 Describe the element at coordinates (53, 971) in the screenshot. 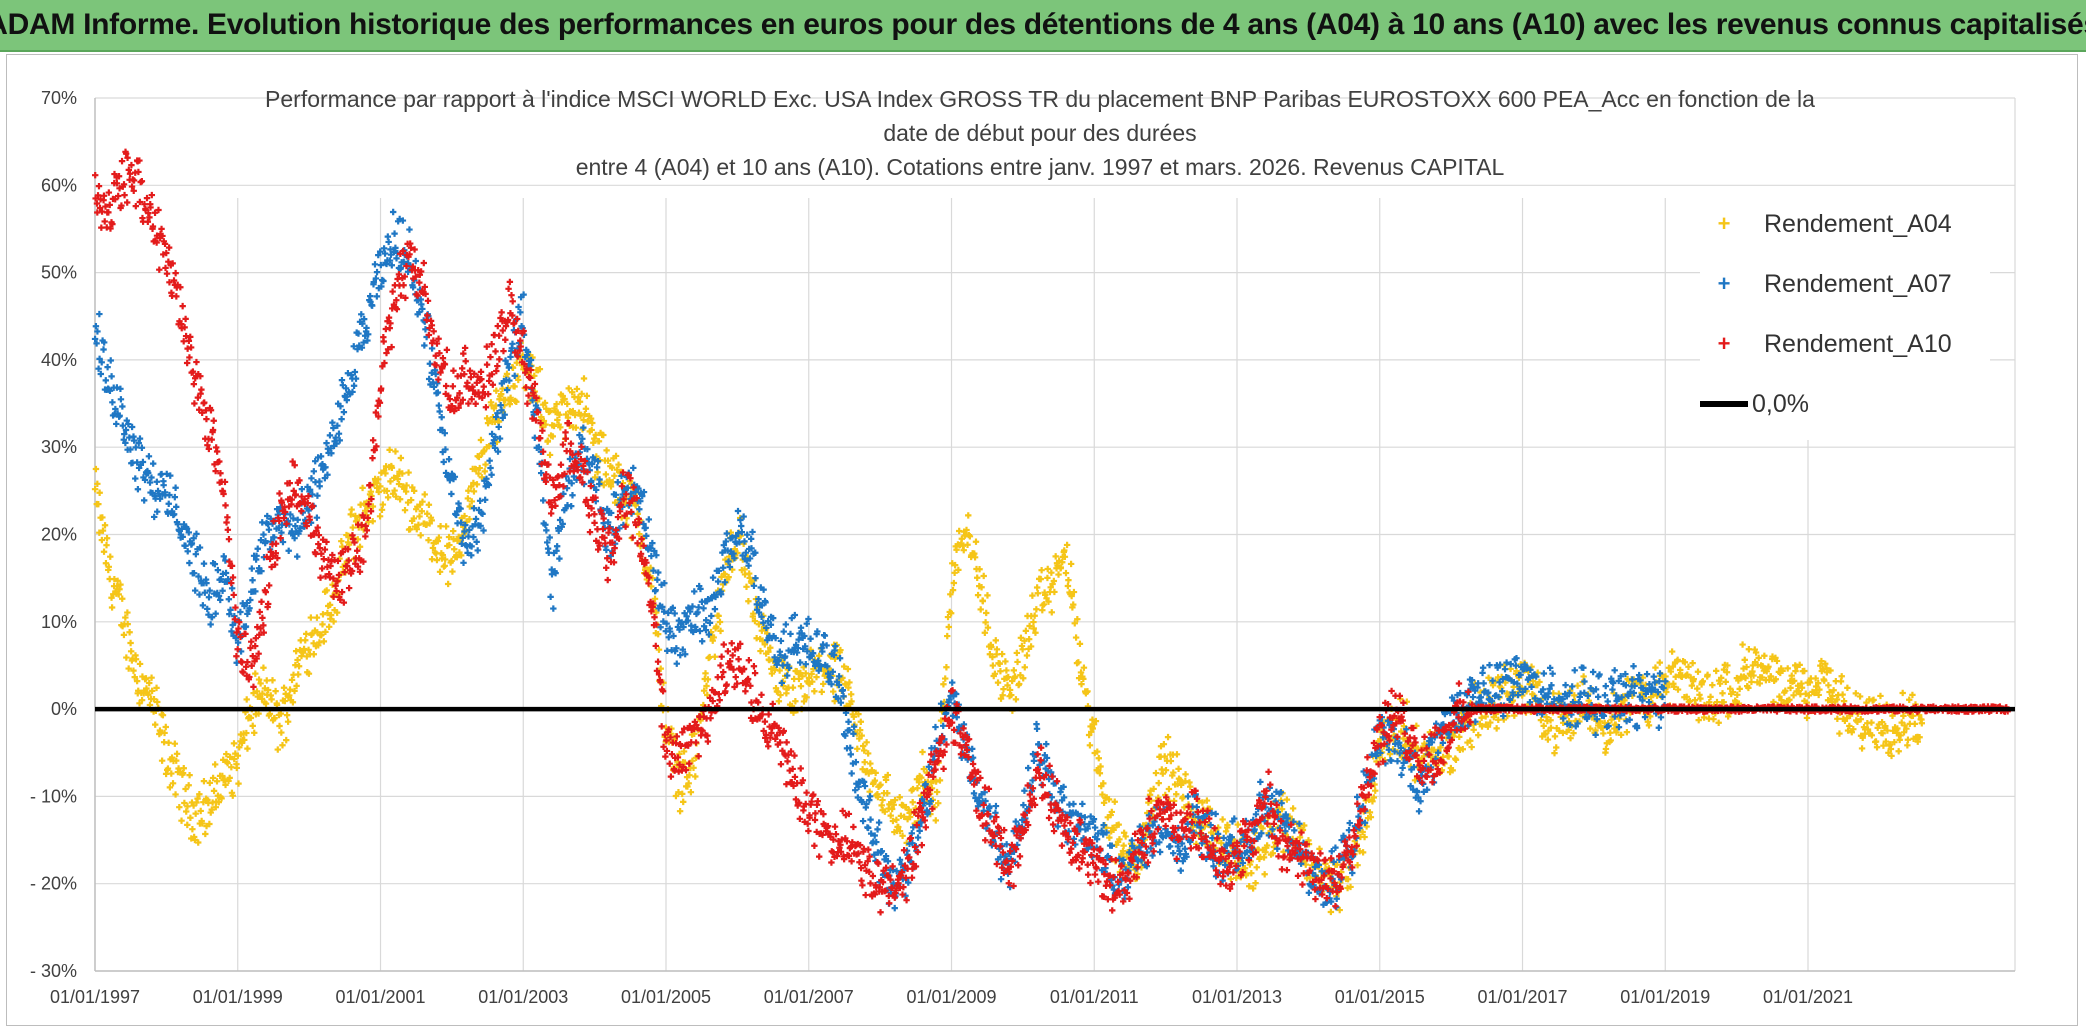

I see `y-tick-label: - 30%` at that location.